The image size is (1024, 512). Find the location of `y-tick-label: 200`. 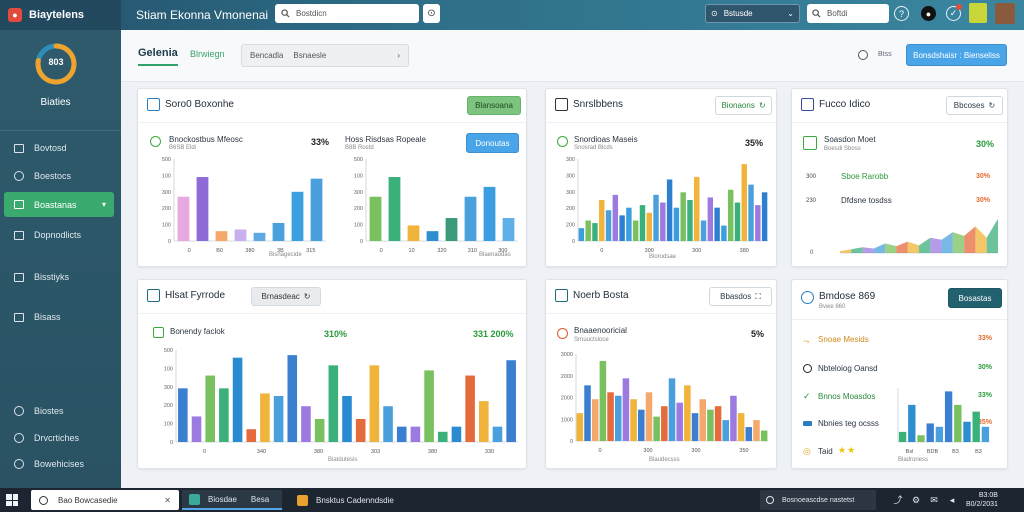

y-tick-label: 200 is located at coordinates (570, 226).